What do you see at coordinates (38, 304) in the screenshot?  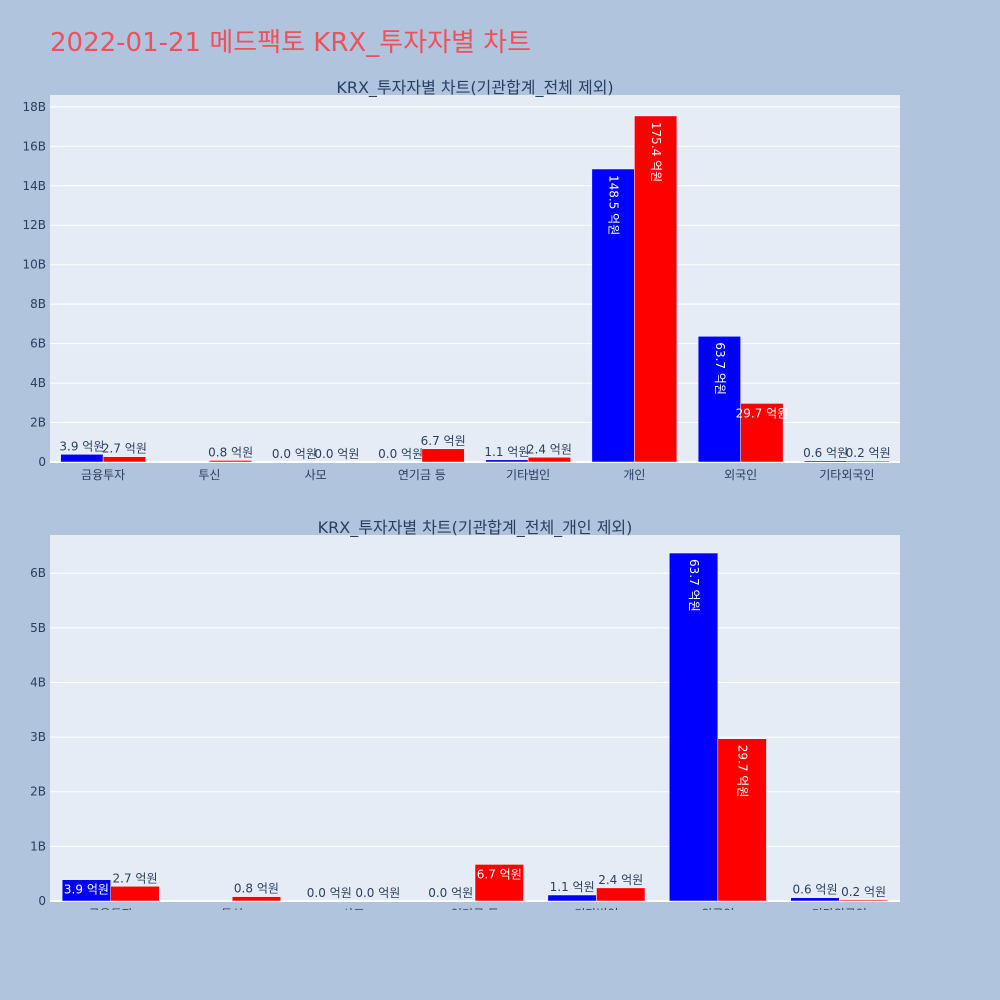 I see `y-tick-label: 8B` at bounding box center [38, 304].